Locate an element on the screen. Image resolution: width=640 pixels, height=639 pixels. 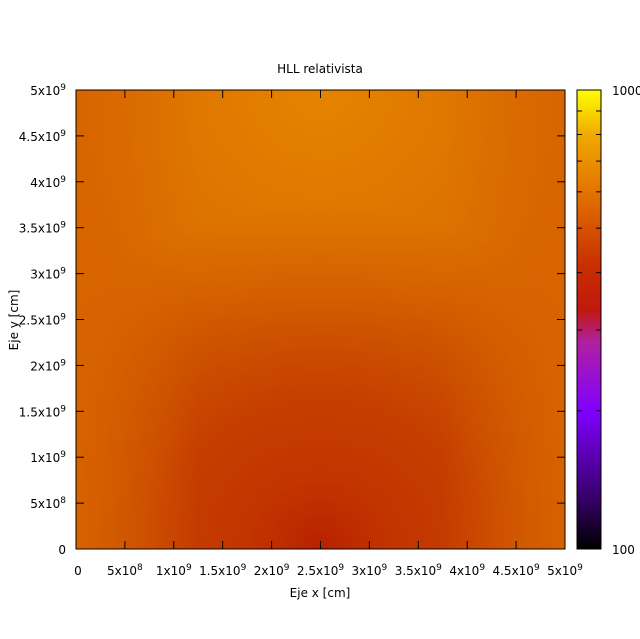
x-tick-label: 0 is located at coordinates (78, 571).